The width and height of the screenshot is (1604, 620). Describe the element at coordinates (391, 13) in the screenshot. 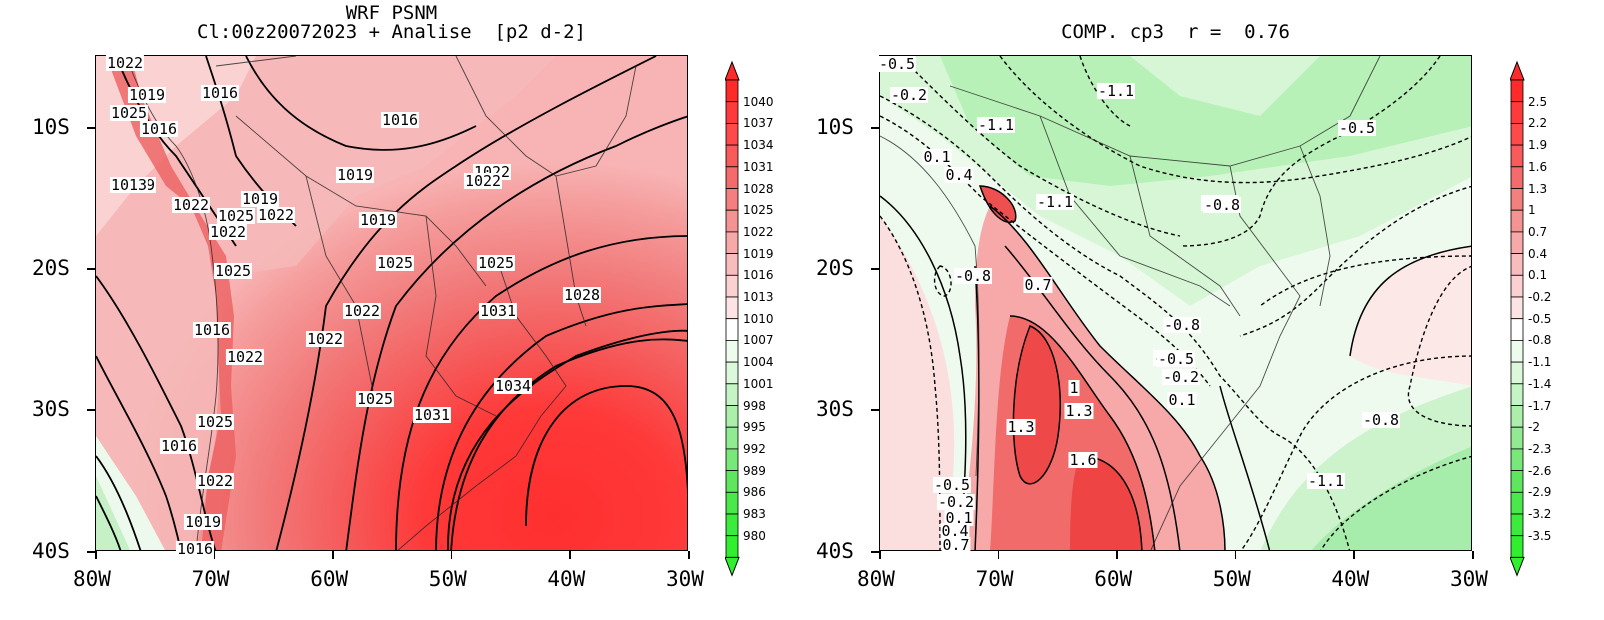

I see `left-title-line1: WRF PSNM` at that location.